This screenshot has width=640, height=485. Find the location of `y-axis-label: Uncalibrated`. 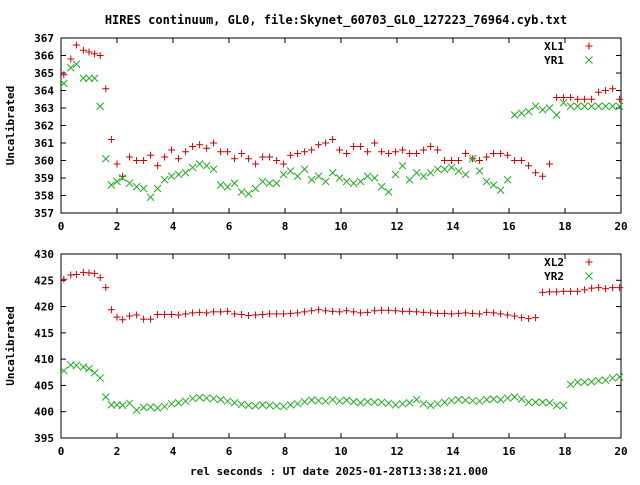

y-axis-label: Uncalibrated is located at coordinates (10, 345).